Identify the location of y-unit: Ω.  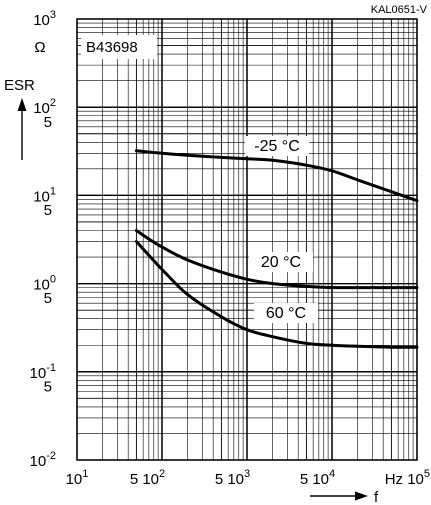
(39, 47).